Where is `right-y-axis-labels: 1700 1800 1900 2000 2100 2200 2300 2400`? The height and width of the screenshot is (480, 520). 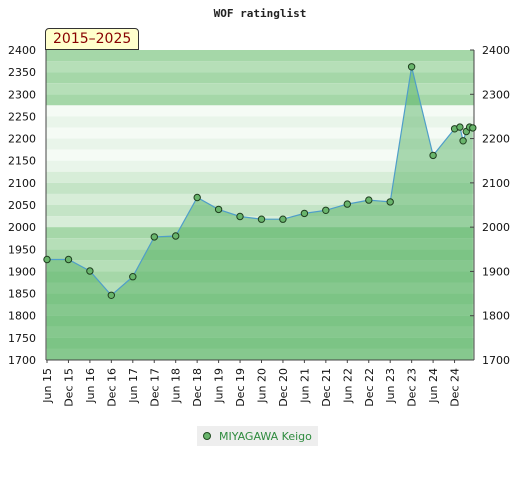
right-y-axis-labels: 1700 1800 1900 2000 2100 2200 2300 2400 is located at coordinates (490, 205).